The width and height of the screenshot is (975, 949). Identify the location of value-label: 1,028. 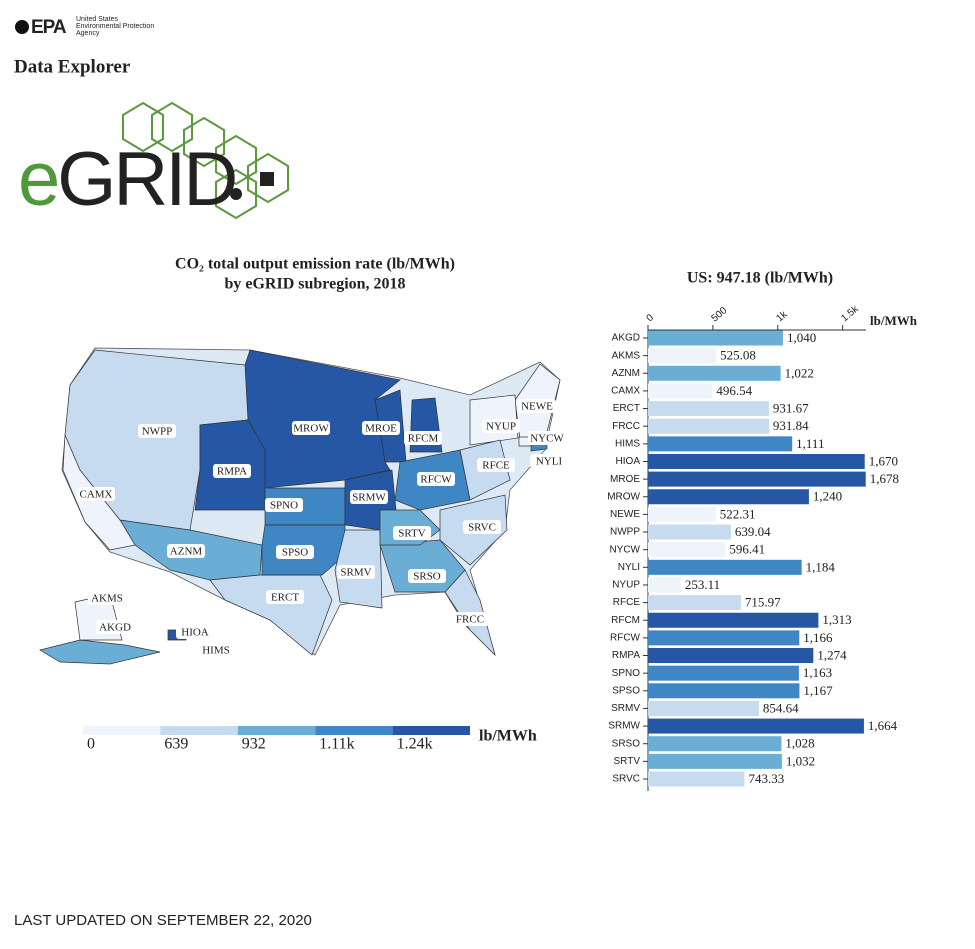
(799, 743).